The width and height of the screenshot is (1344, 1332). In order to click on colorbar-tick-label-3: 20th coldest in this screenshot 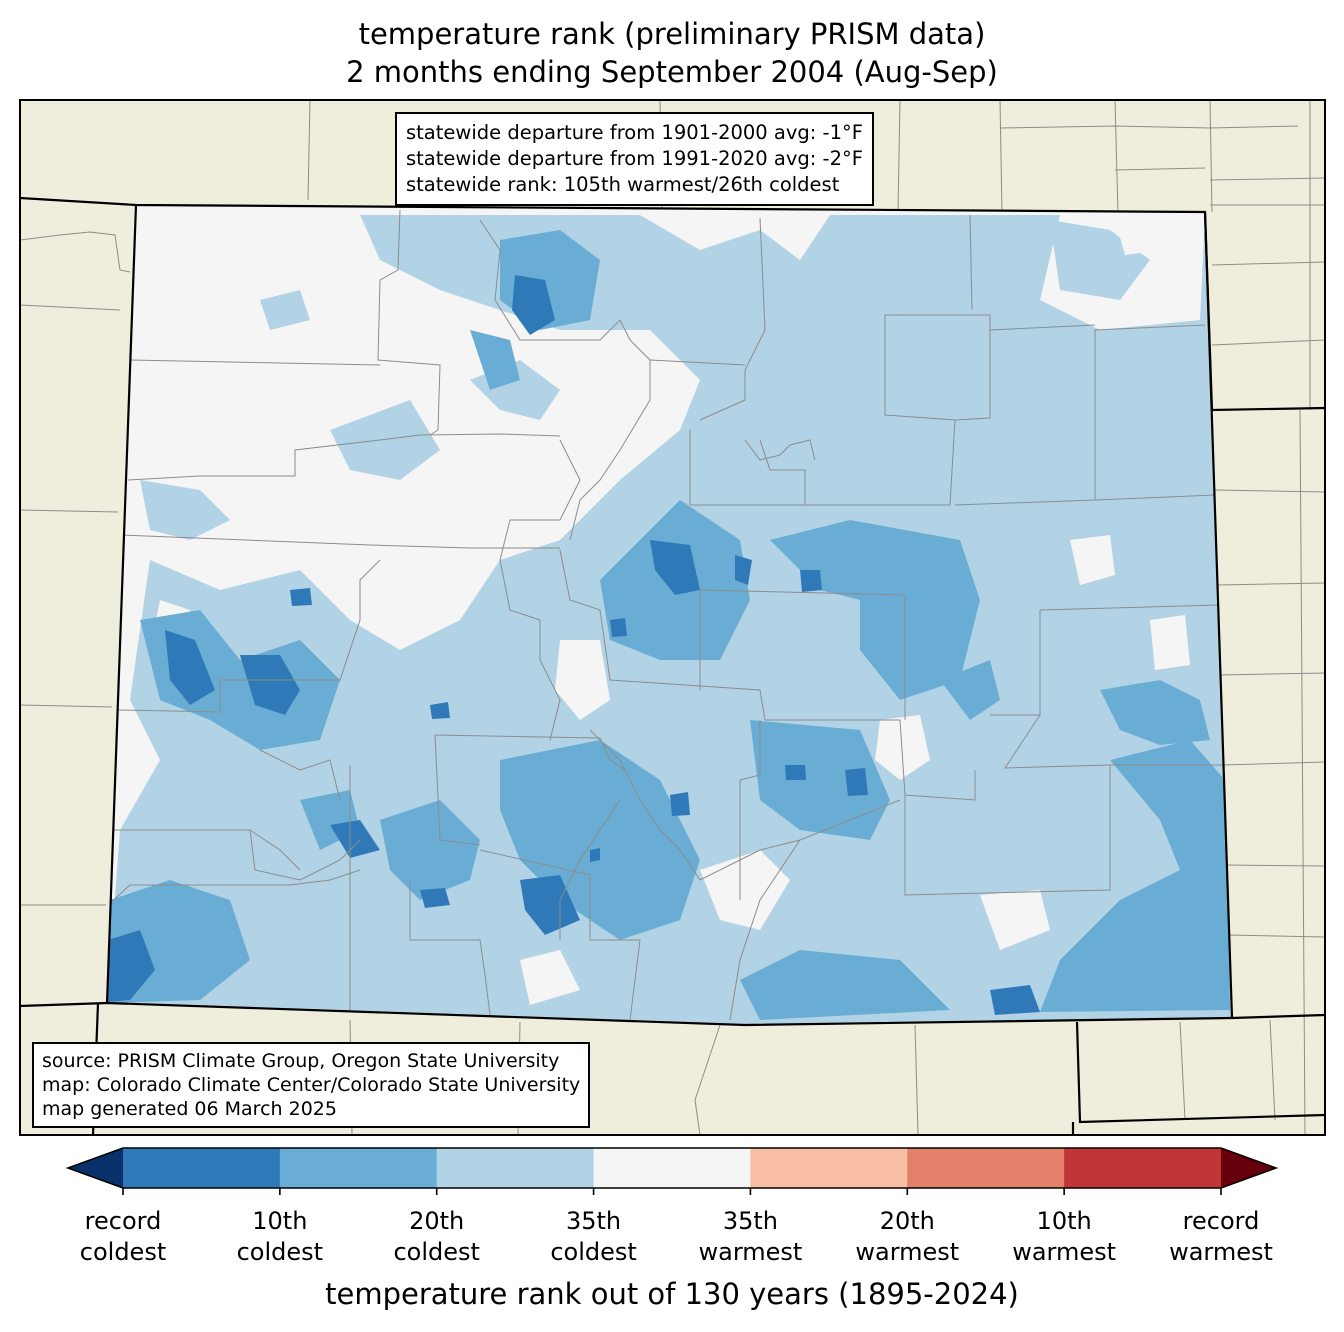, I will do `click(437, 1237)`.